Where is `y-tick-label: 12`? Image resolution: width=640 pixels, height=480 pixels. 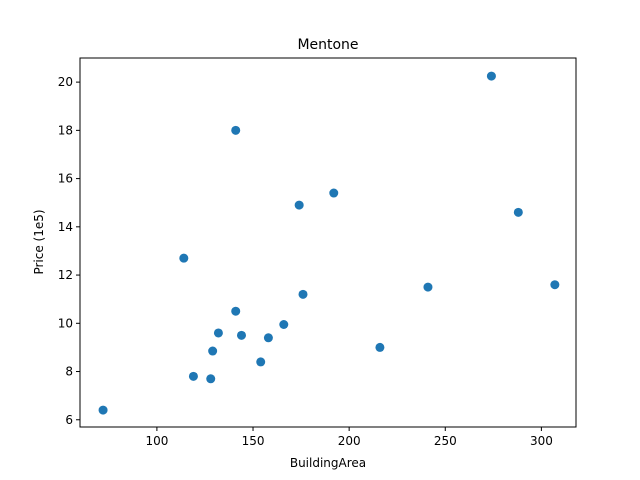 y-tick-label: 12 is located at coordinates (65, 275).